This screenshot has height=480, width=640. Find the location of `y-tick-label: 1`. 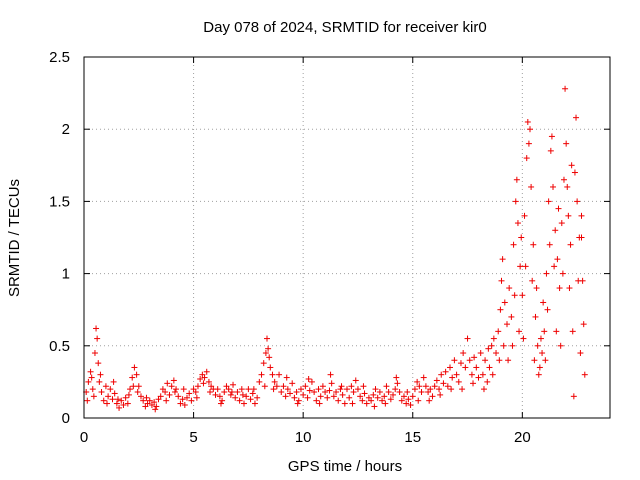

y-tick-label: 1 is located at coordinates (66, 274).